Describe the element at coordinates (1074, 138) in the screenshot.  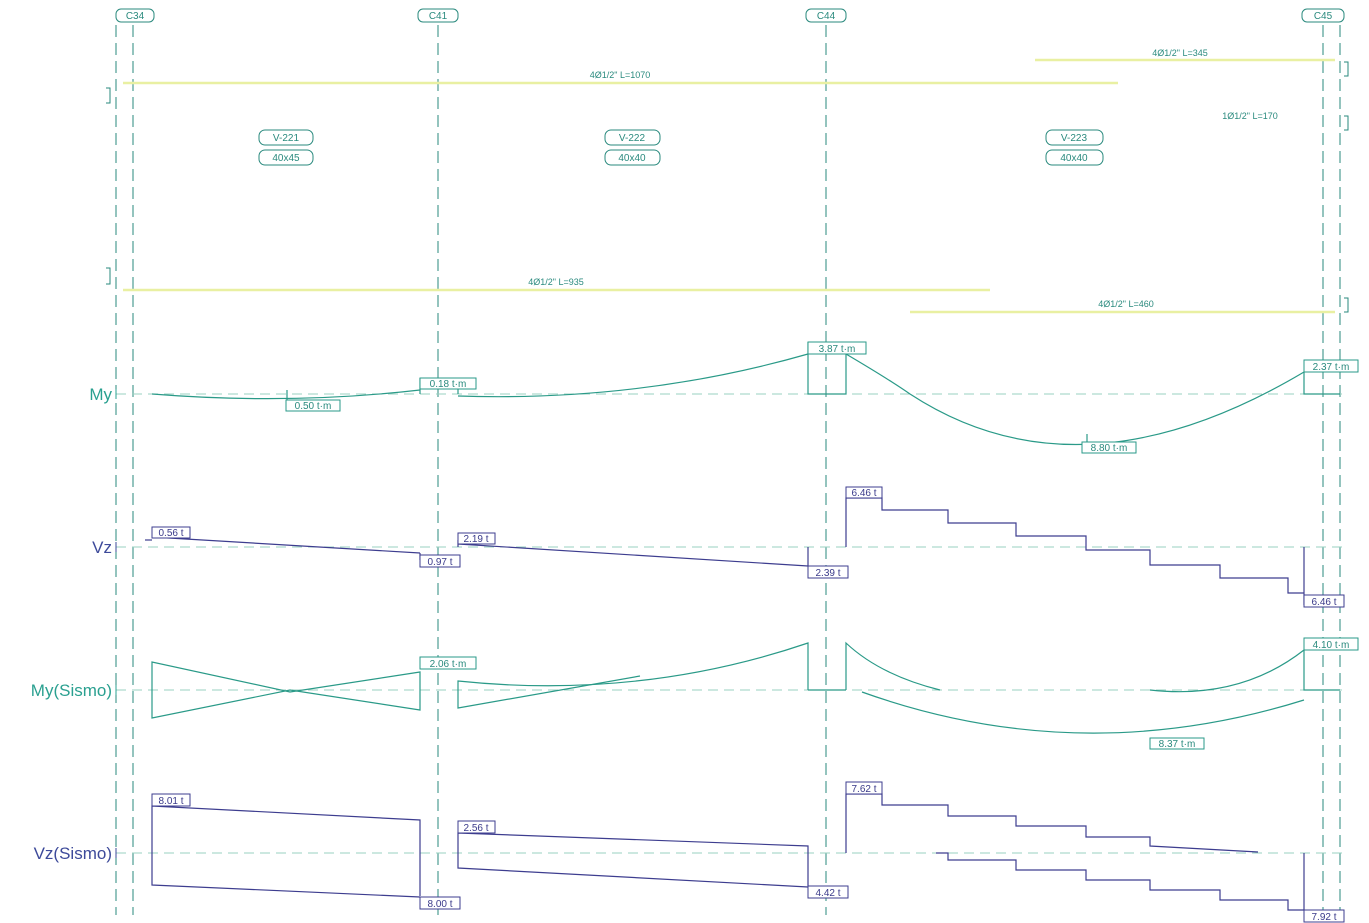
I see `beam-name: V-223` at that location.